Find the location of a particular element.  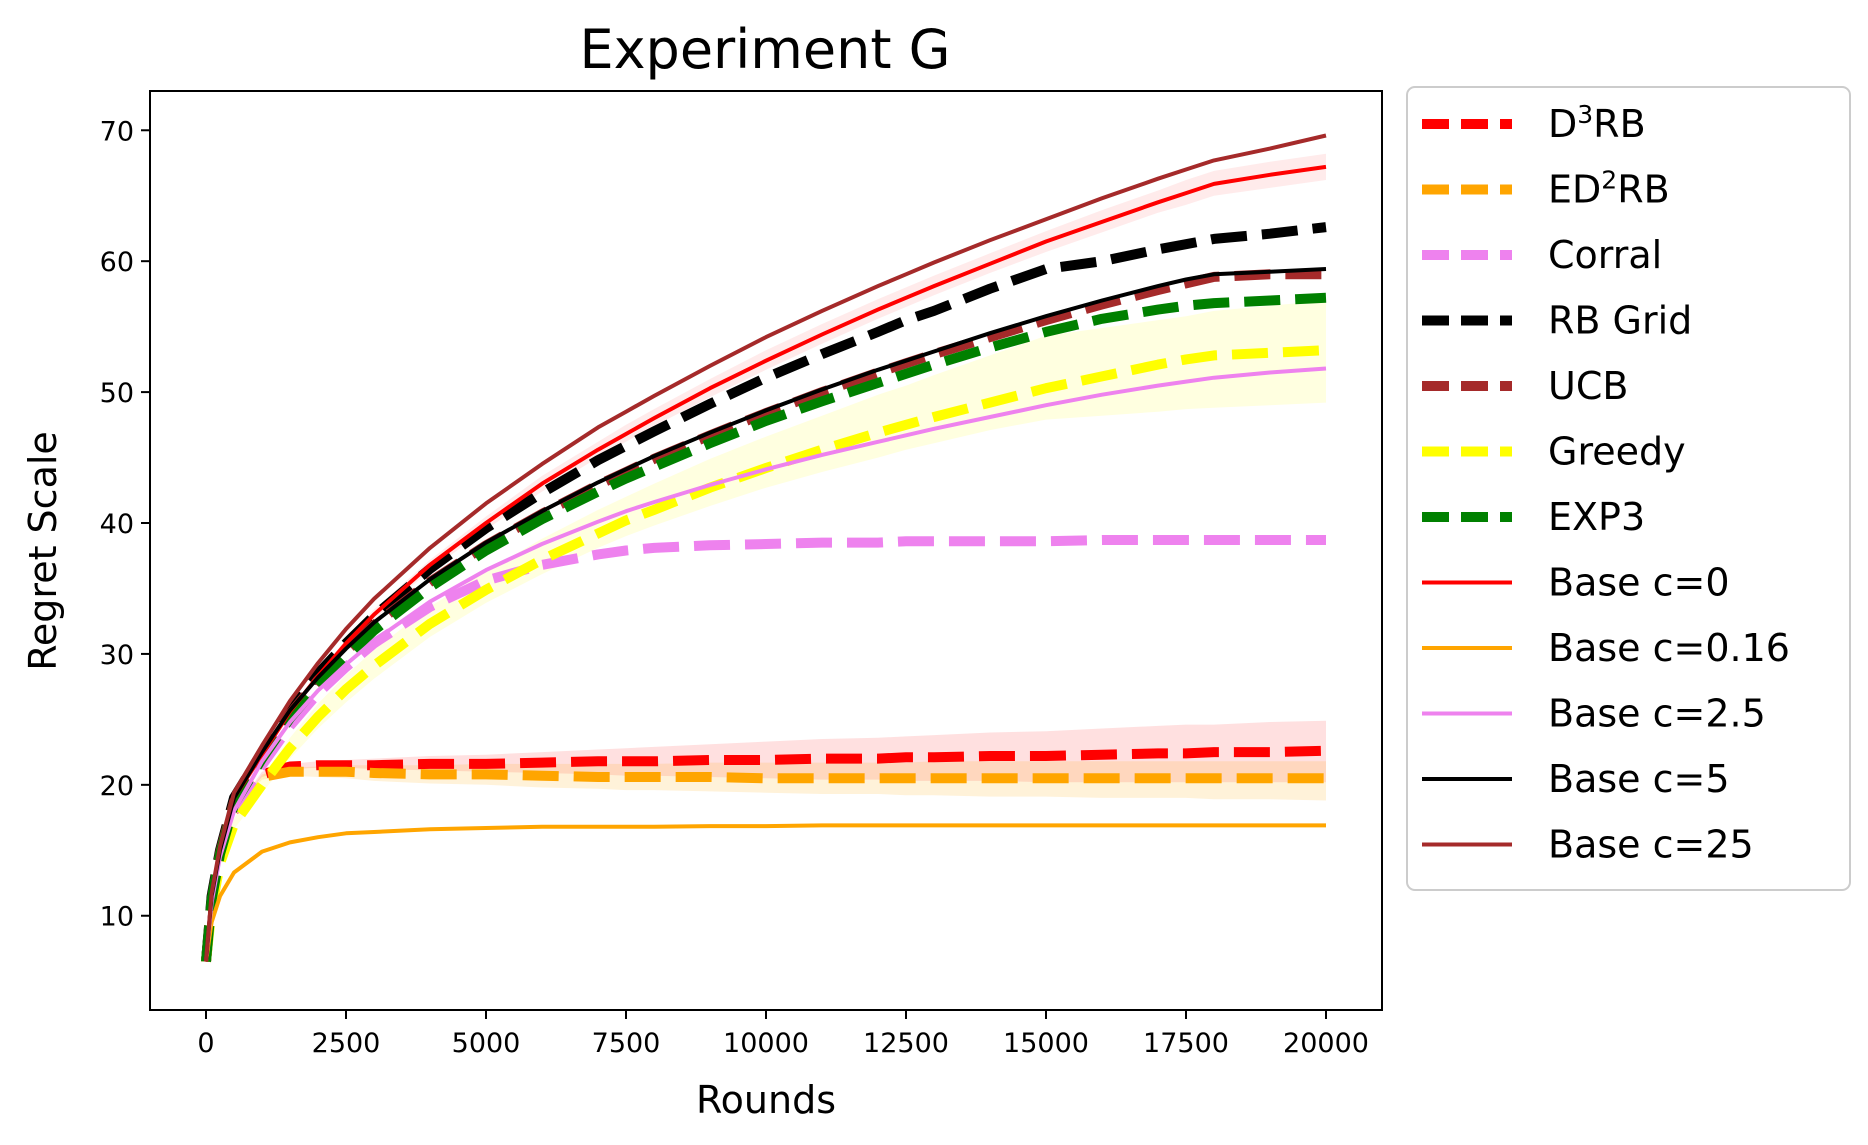

legend-label-main: Base c=2.5 is located at coordinates (1657, 714).